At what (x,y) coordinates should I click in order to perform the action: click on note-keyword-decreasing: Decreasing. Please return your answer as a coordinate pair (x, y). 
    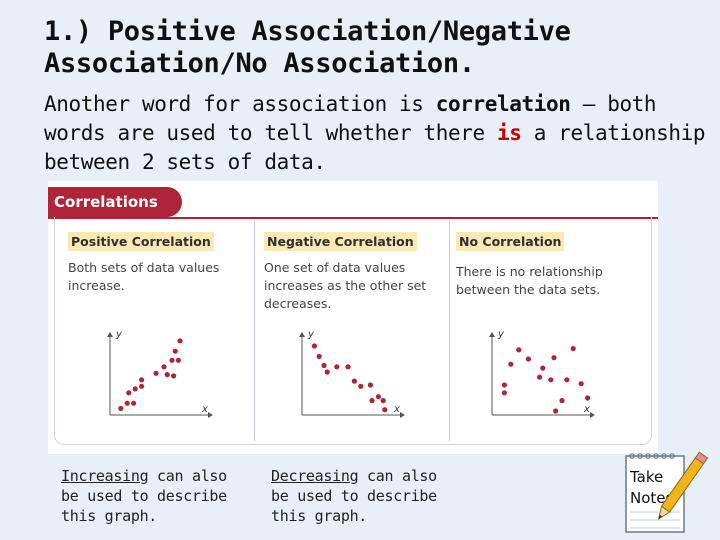
    Looking at the image, I should click on (315, 476).